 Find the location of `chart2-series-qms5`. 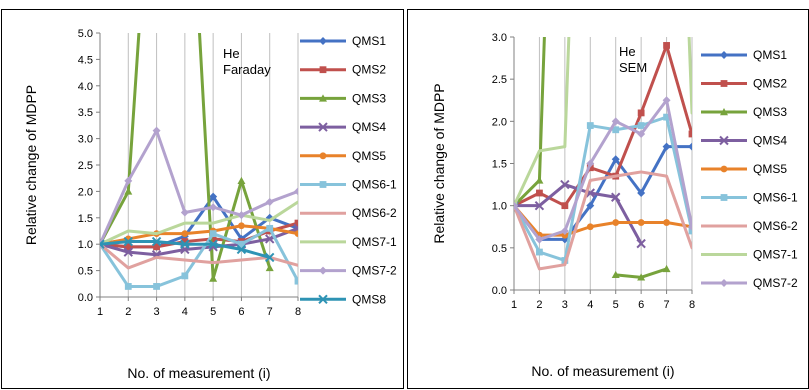

chart2-series-qms5 is located at coordinates (603, 220).